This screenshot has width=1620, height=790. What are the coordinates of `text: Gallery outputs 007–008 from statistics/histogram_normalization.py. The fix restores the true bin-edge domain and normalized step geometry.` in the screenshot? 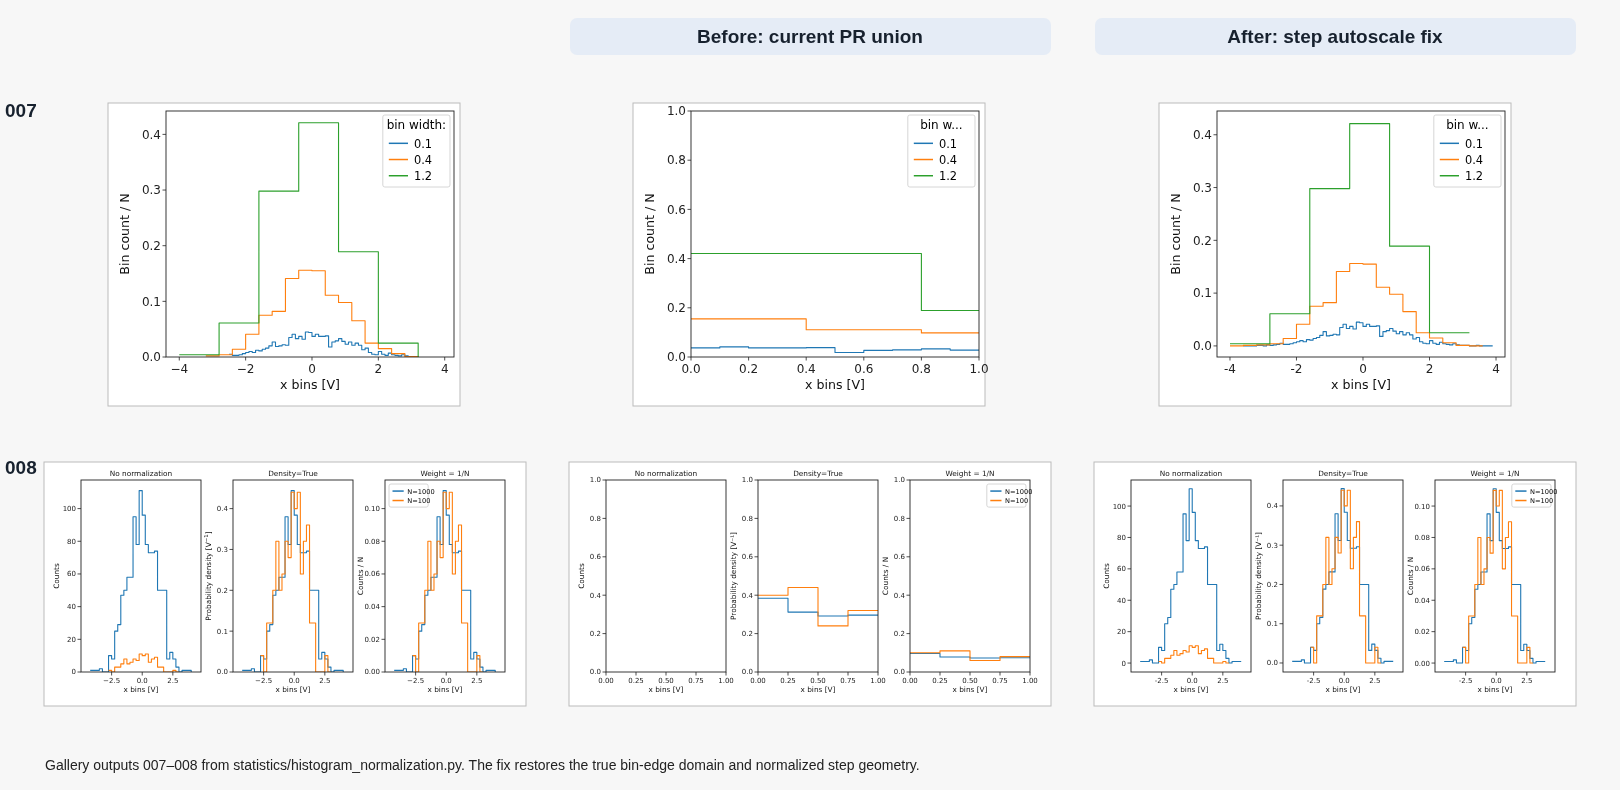 It's located at (482, 765).